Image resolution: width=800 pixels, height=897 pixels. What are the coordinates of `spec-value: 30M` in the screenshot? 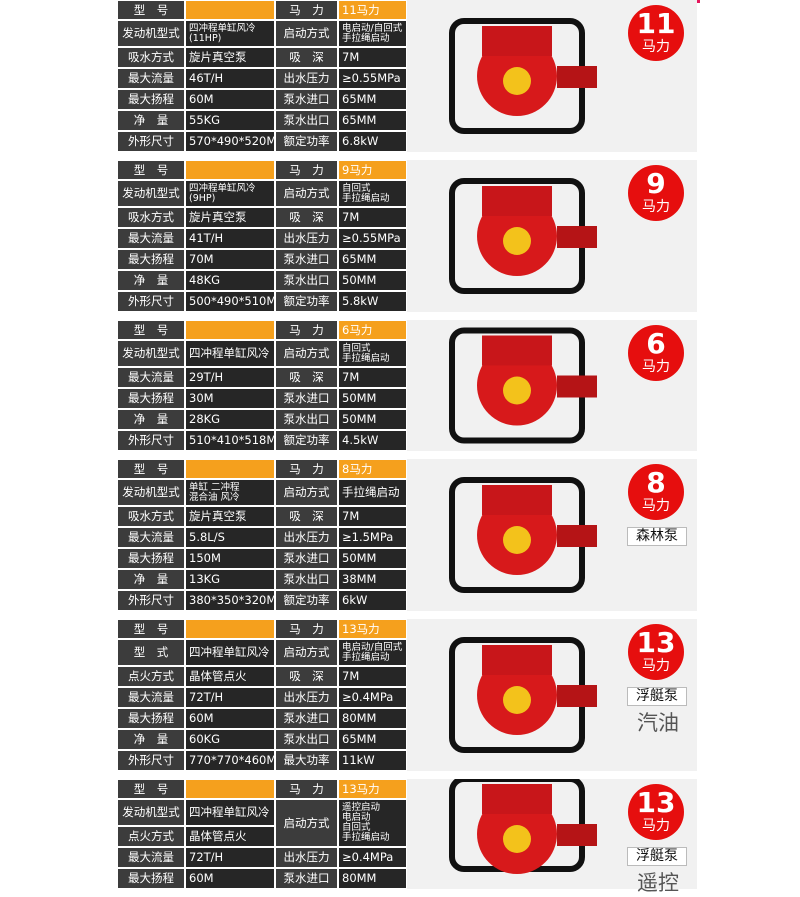 It's located at (230, 398).